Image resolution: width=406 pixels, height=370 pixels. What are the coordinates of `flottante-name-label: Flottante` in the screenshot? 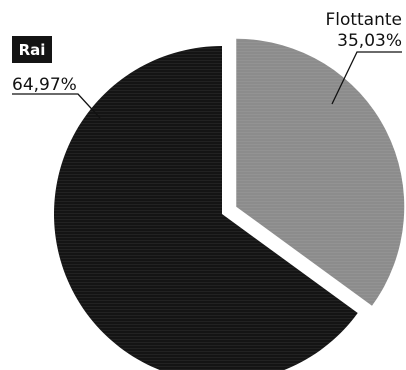 It's located at (363, 20).